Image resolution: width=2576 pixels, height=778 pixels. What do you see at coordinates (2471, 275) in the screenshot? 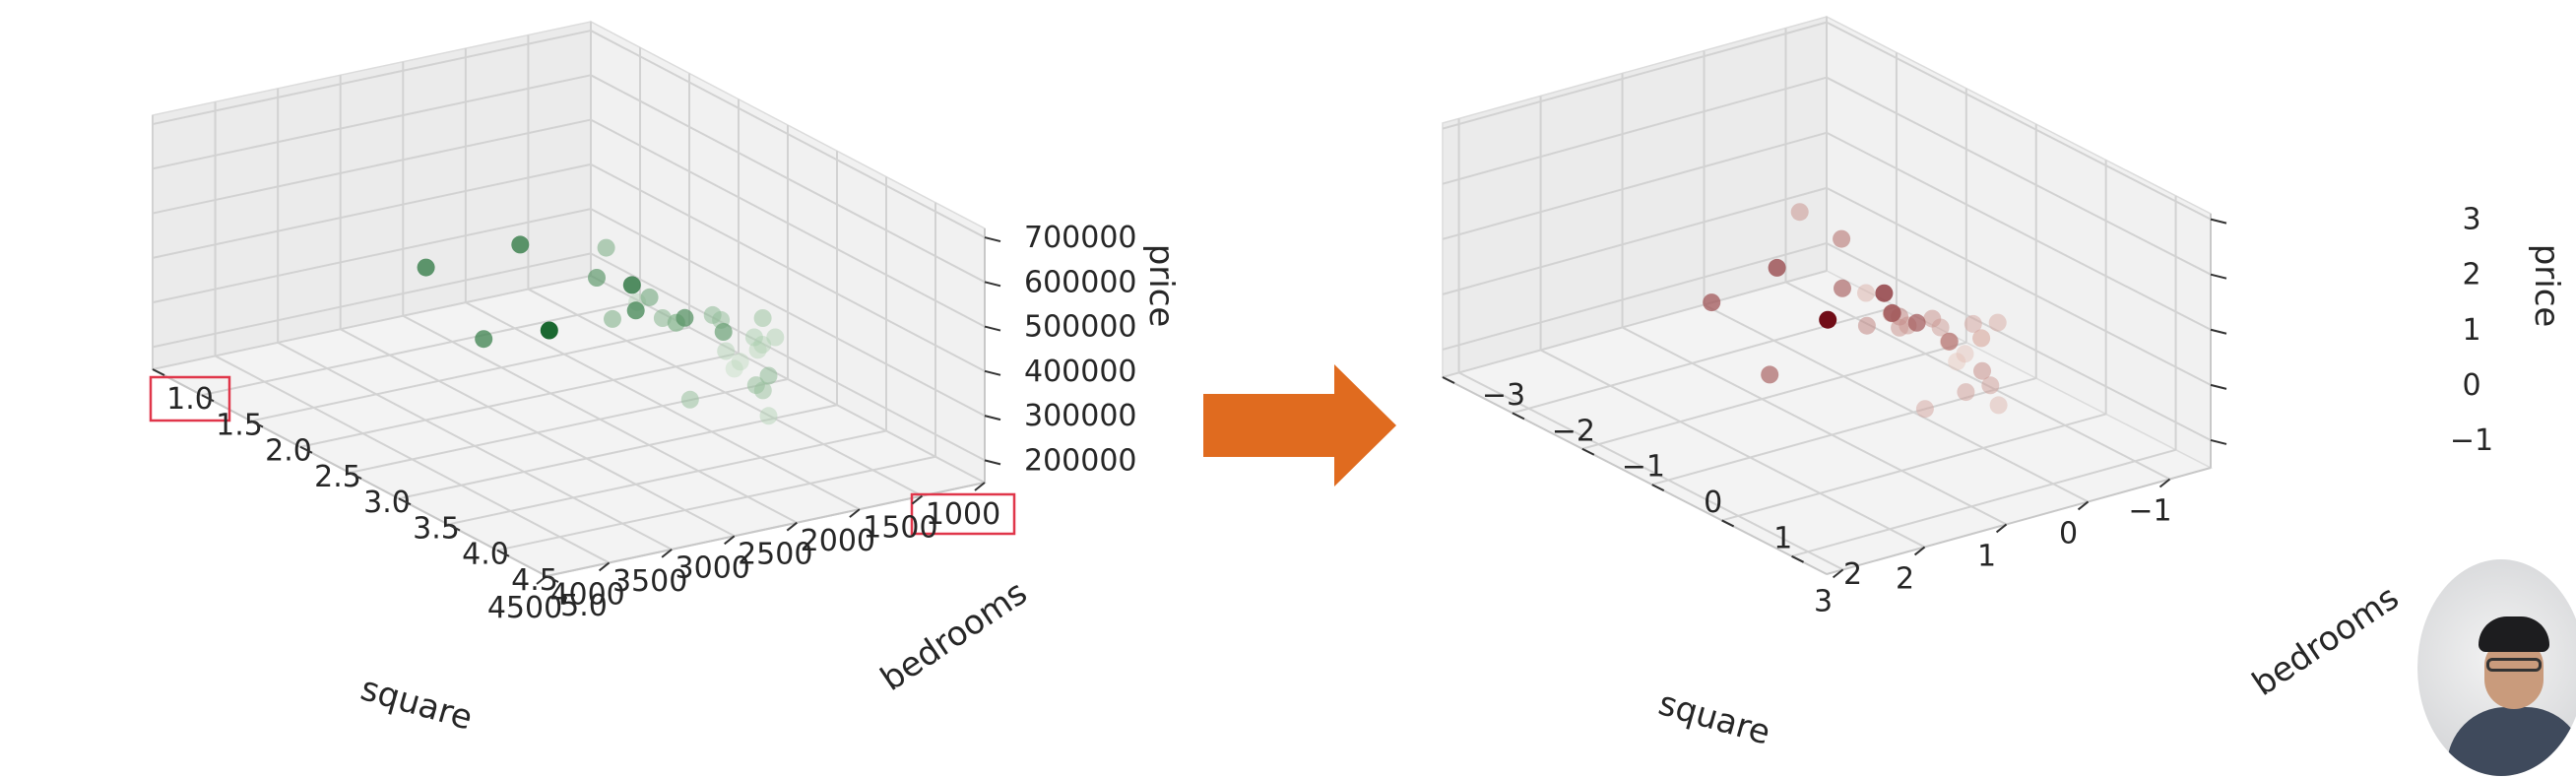
I see `z-tick-label: 2` at bounding box center [2471, 275].